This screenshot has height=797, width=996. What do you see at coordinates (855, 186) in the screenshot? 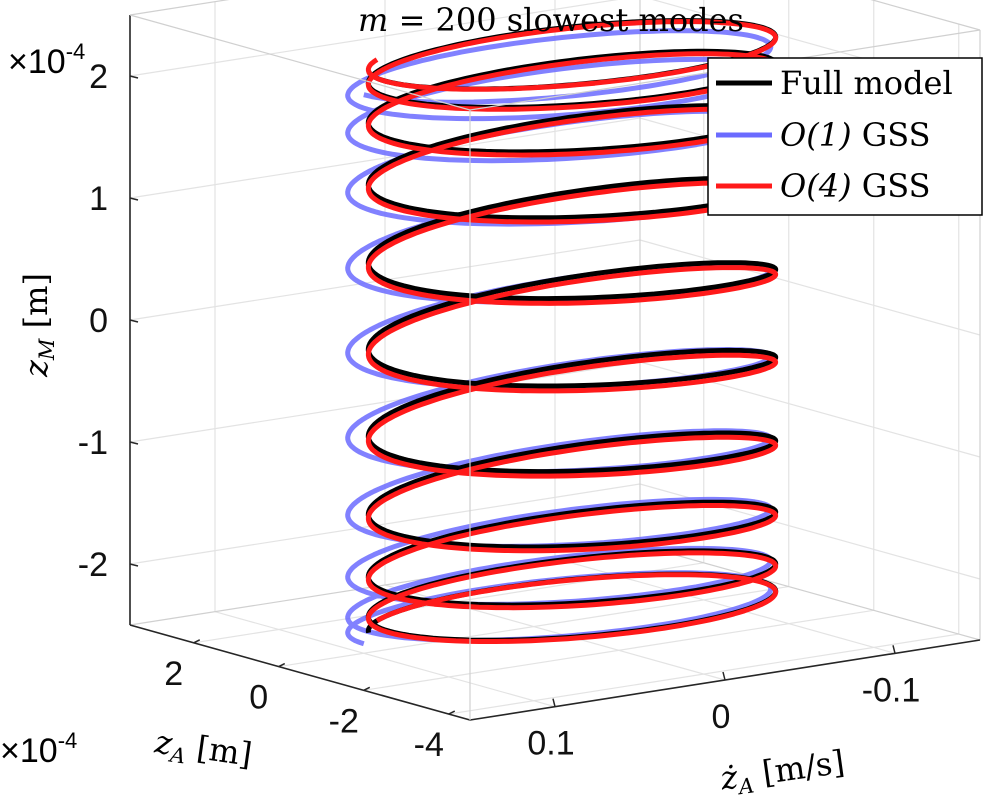
I see `legend-label-o4-gss: O(4) GSS` at bounding box center [855, 186].